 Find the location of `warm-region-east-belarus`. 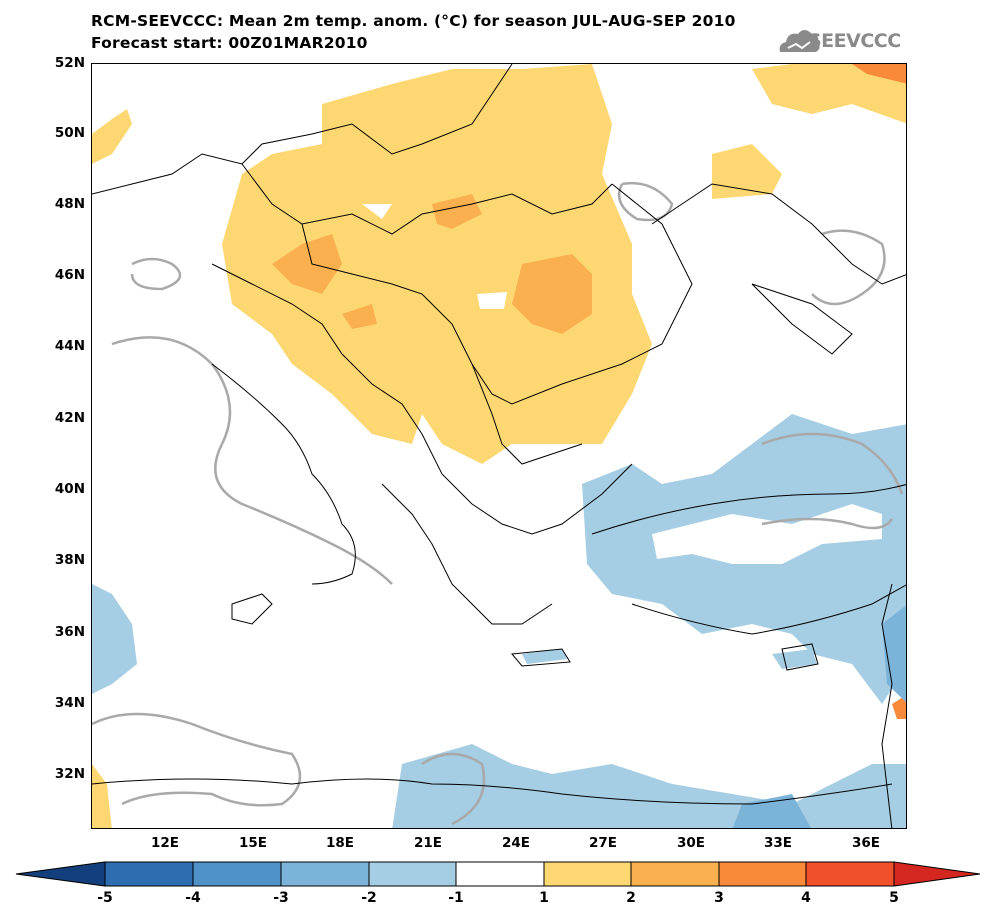

warm-region-east-belarus is located at coordinates (747, 171).